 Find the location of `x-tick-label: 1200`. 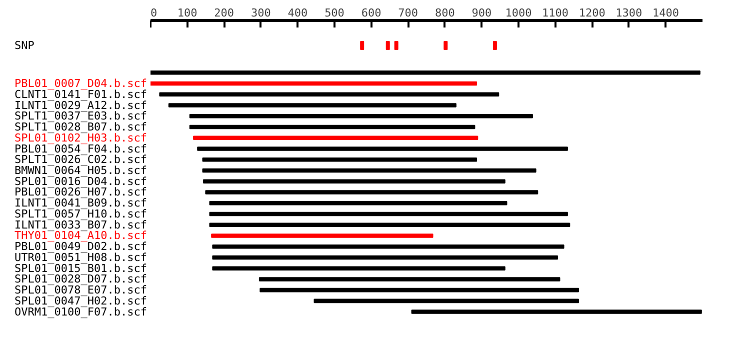

x-tick-label: 1200 is located at coordinates (592, 13).